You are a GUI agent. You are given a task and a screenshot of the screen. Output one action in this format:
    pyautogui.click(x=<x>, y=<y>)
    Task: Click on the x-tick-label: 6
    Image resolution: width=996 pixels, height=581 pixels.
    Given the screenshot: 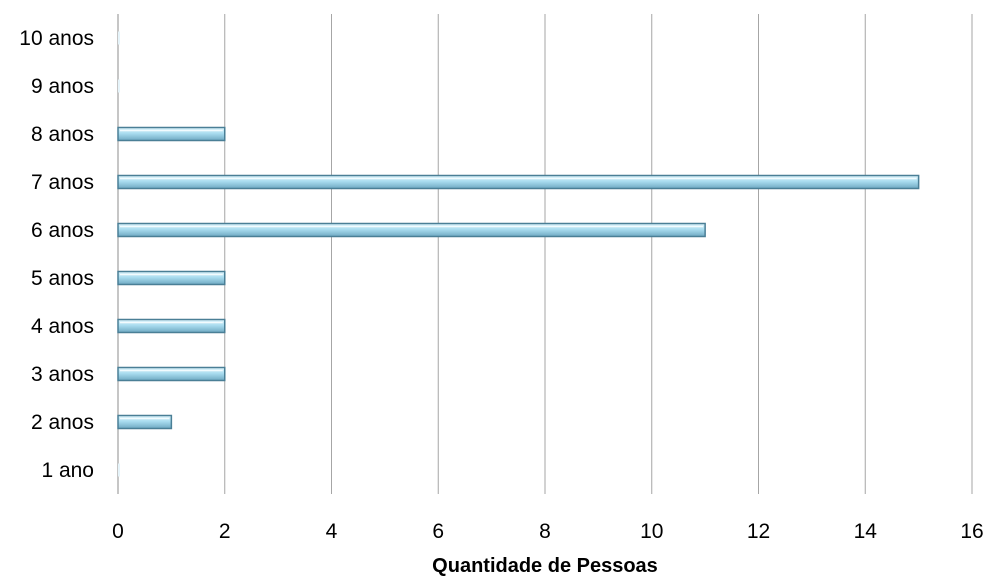 What is the action you would take?
    pyautogui.click(x=438, y=531)
    